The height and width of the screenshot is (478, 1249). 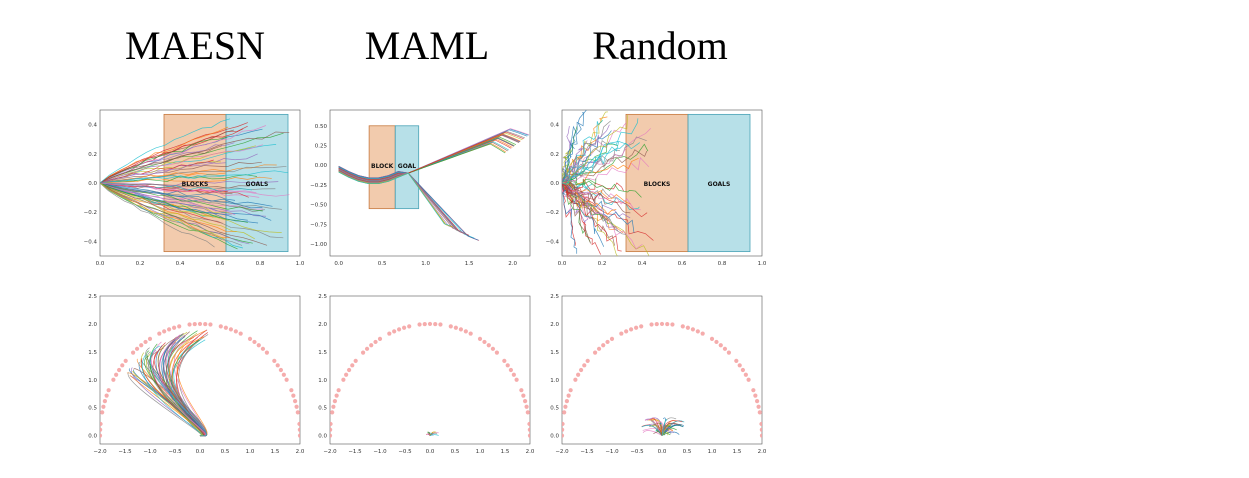 What do you see at coordinates (562, 264) in the screenshot?
I see `x-tick-label: 0.0` at bounding box center [562, 264].